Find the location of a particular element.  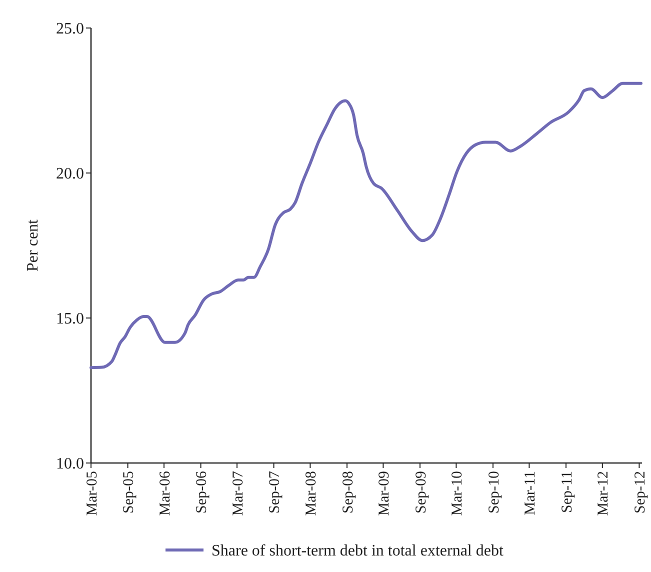

legend-label: Share of short-term debt in total external debt is located at coordinates (358, 551).